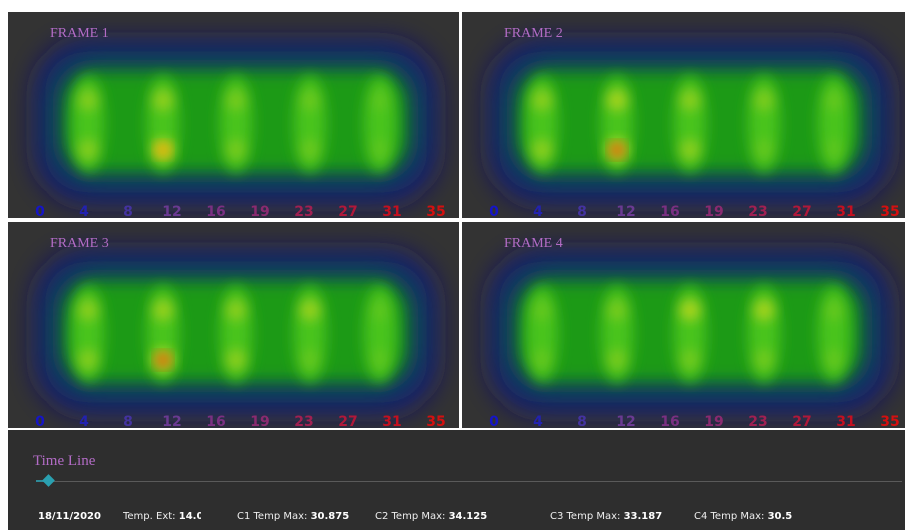 The height and width of the screenshot is (530, 905). I want to click on date: 18/11/2020, so click(69, 516).